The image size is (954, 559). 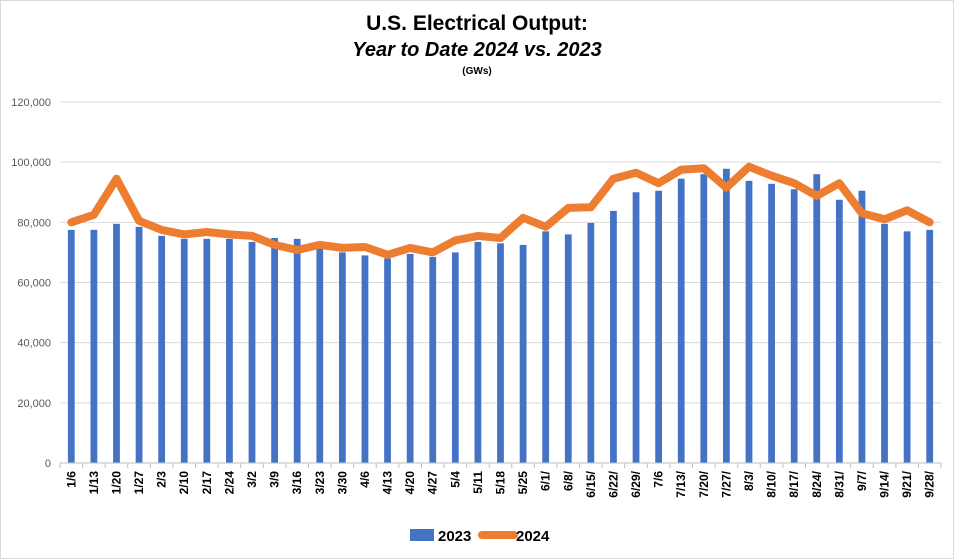 What do you see at coordinates (704, 483) in the screenshot?
I see `x-tick-label: 7/20/` at bounding box center [704, 483].